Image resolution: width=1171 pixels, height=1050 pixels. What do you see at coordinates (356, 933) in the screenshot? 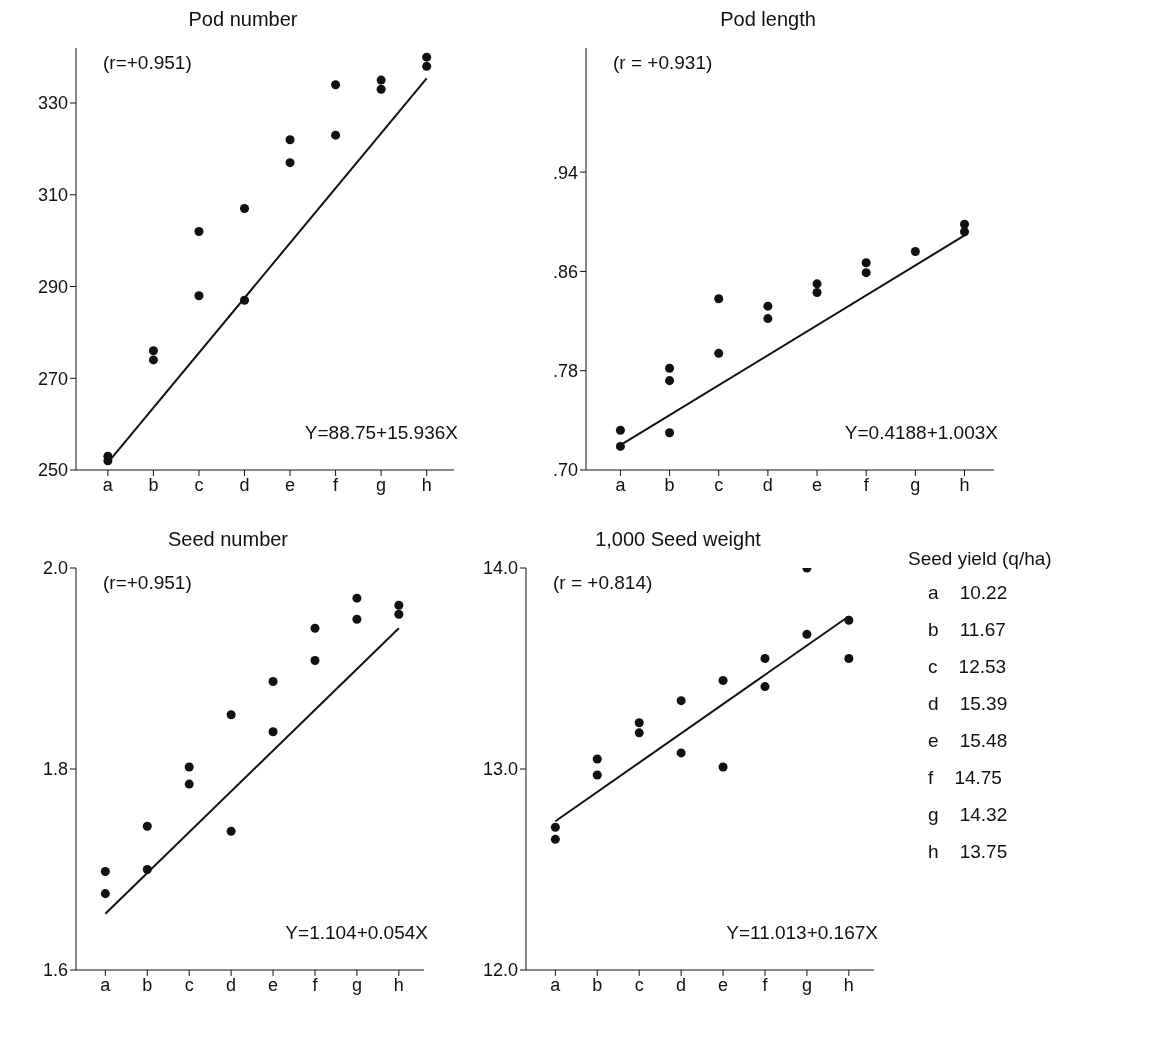
I see `annotation: Y=1.104+0.054X` at bounding box center [356, 933].